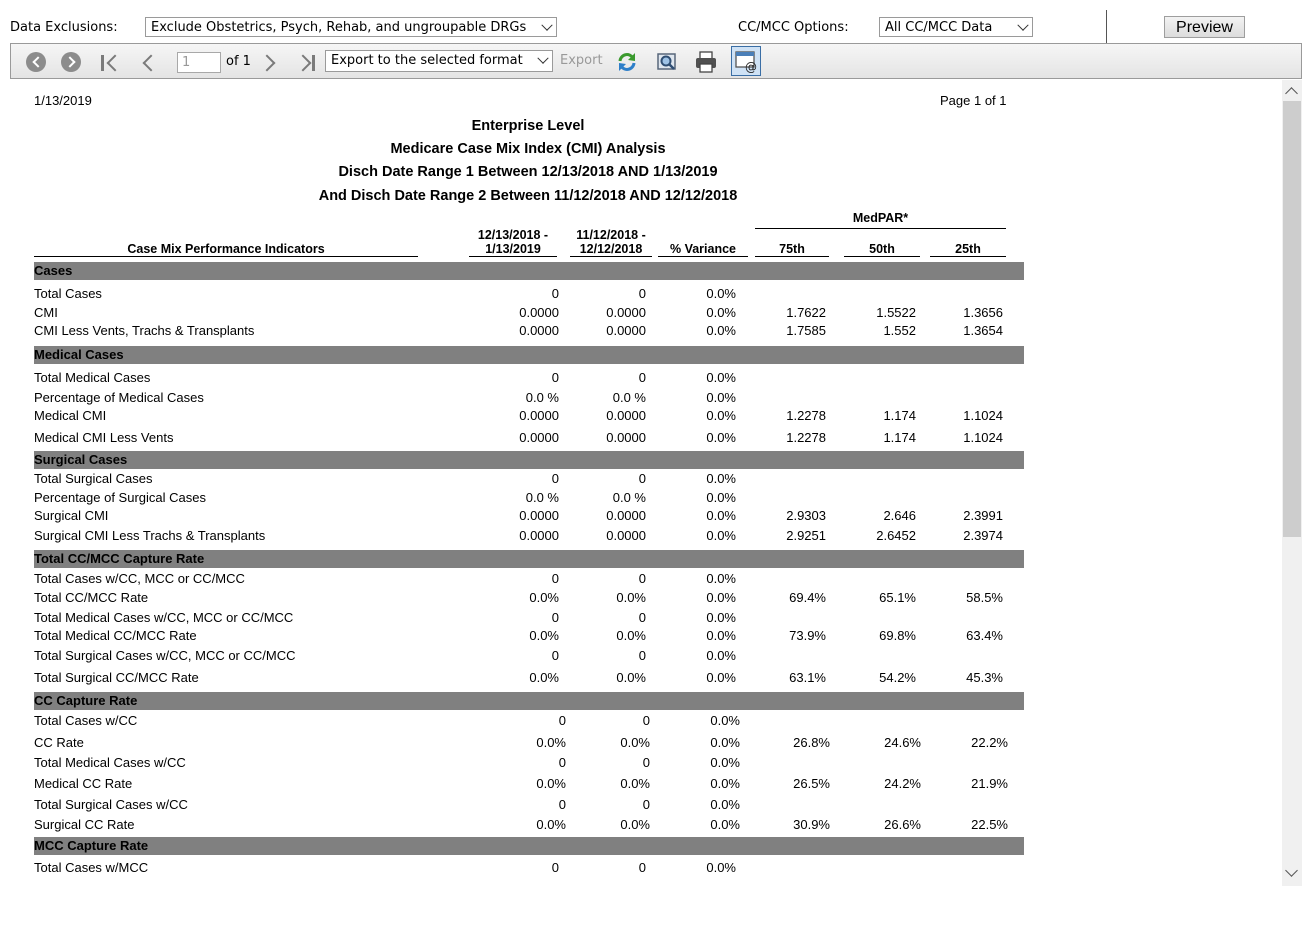 This screenshot has width=1312, height=937. What do you see at coordinates (746, 61) in the screenshot?
I see `email-icon: @` at bounding box center [746, 61].